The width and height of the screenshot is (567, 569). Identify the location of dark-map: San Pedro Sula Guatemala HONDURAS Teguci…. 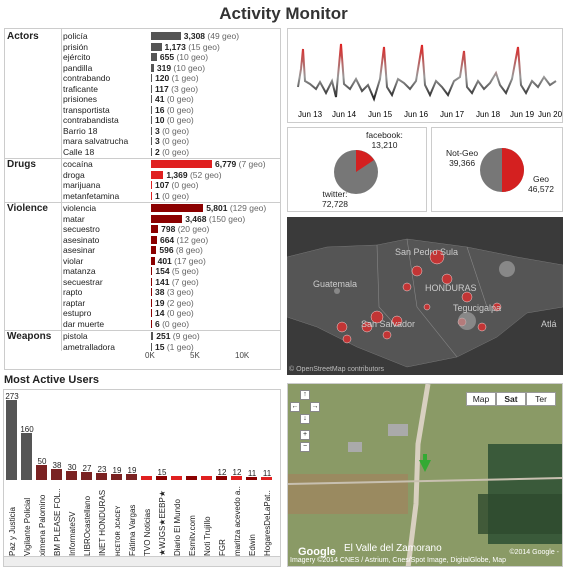
(425, 296).